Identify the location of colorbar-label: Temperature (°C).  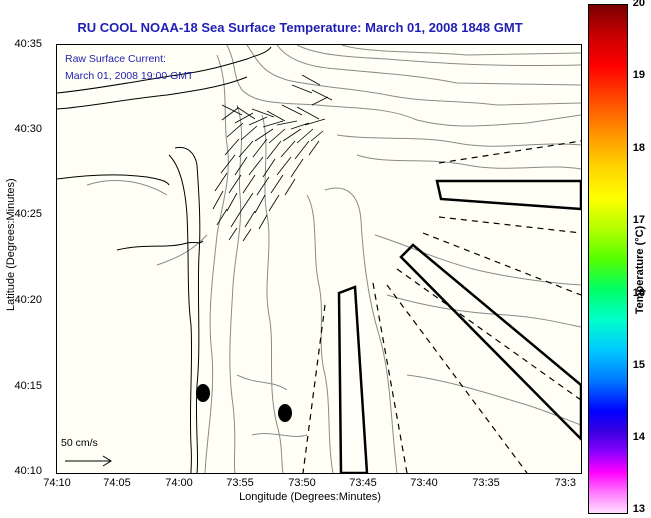
(640, 270).